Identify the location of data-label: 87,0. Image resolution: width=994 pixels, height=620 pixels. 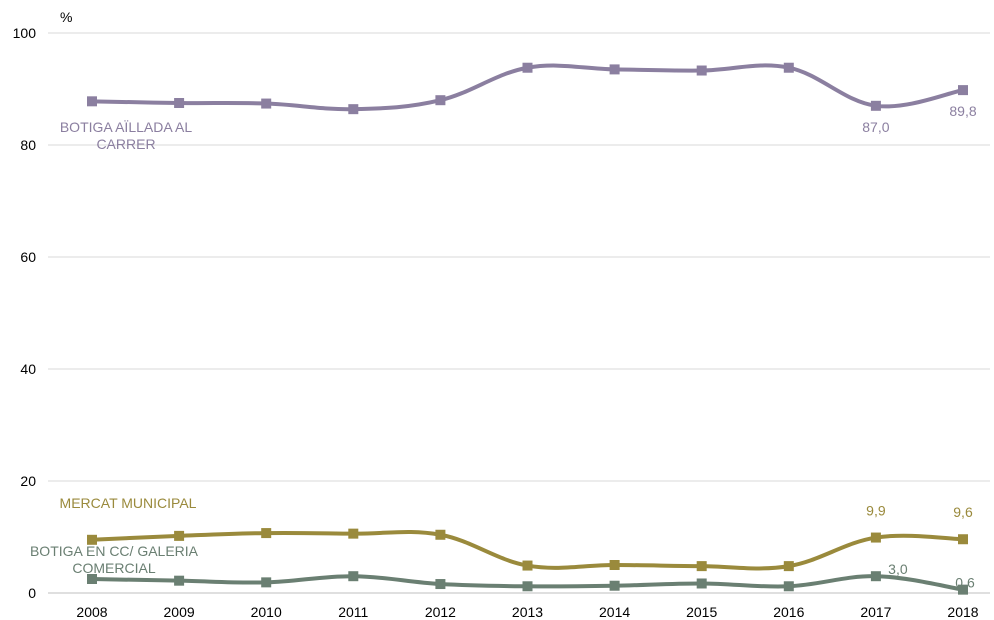
(875, 127).